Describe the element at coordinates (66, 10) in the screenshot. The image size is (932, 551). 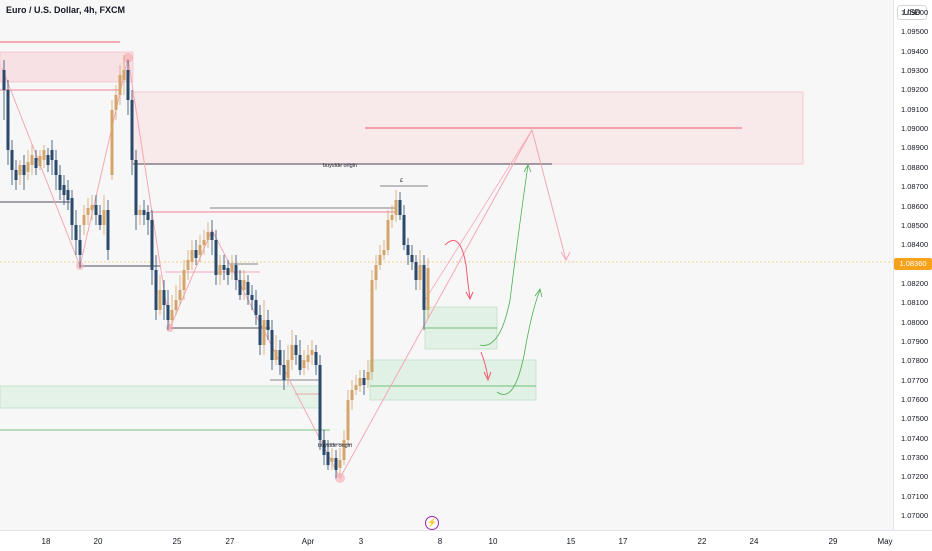
I see `chart-title: Euro / U.S. Dollar, 4h, FXCM` at that location.